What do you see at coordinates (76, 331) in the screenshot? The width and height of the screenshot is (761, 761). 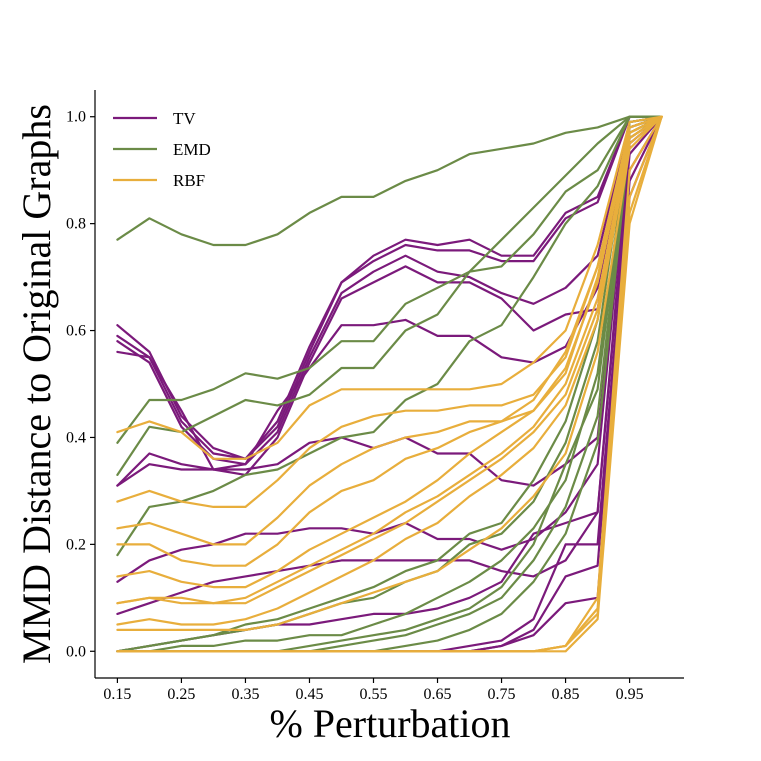 I see `y-tick-label: 0.6` at bounding box center [76, 331].